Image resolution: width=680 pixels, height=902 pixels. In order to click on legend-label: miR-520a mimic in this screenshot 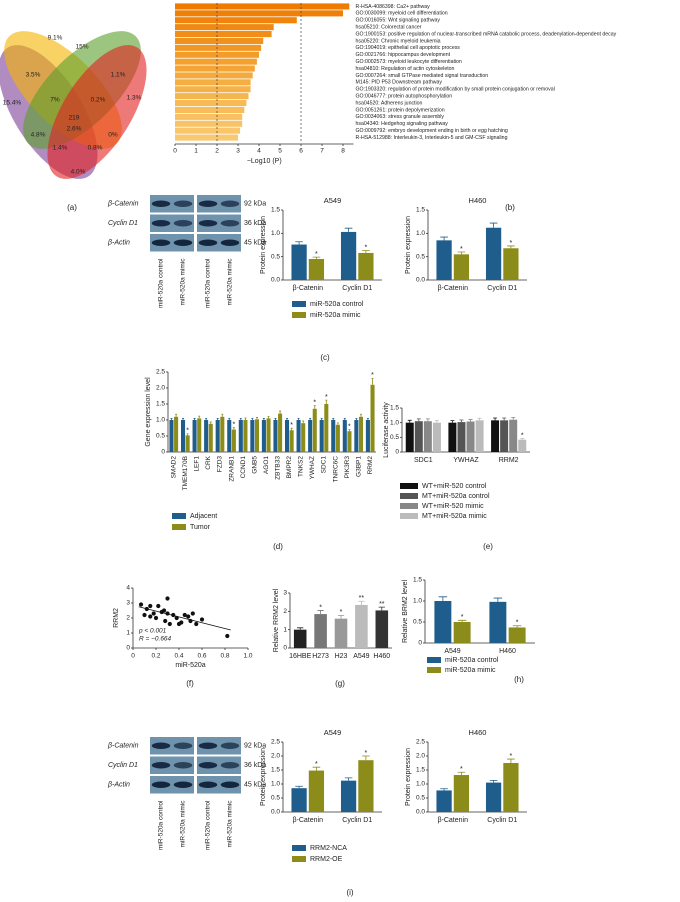, I will do `click(335, 315)`.